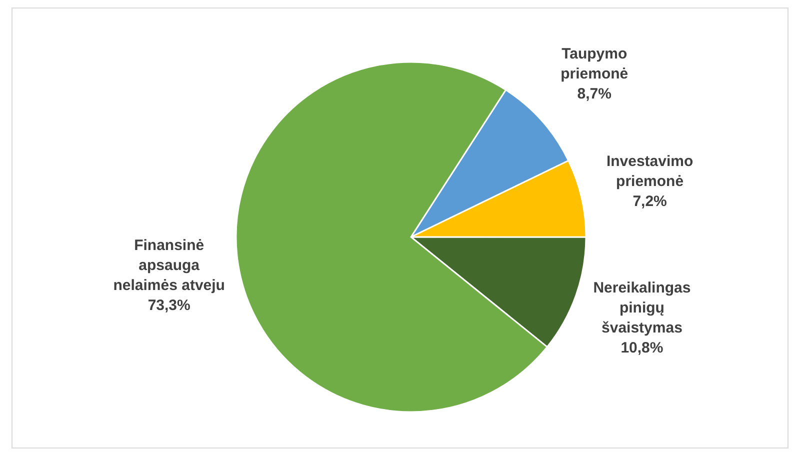 This screenshot has height=458, width=796. I want to click on data-label: 73,3%, so click(169, 305).